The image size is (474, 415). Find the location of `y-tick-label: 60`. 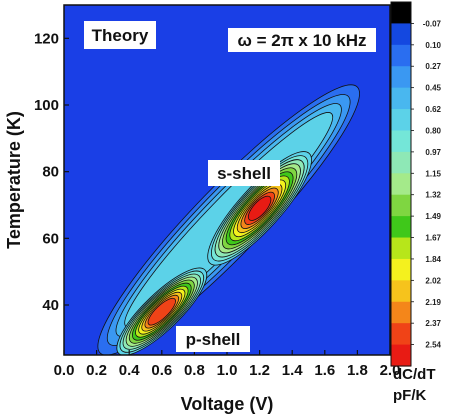

y-tick-label: 60 is located at coordinates (50, 238).